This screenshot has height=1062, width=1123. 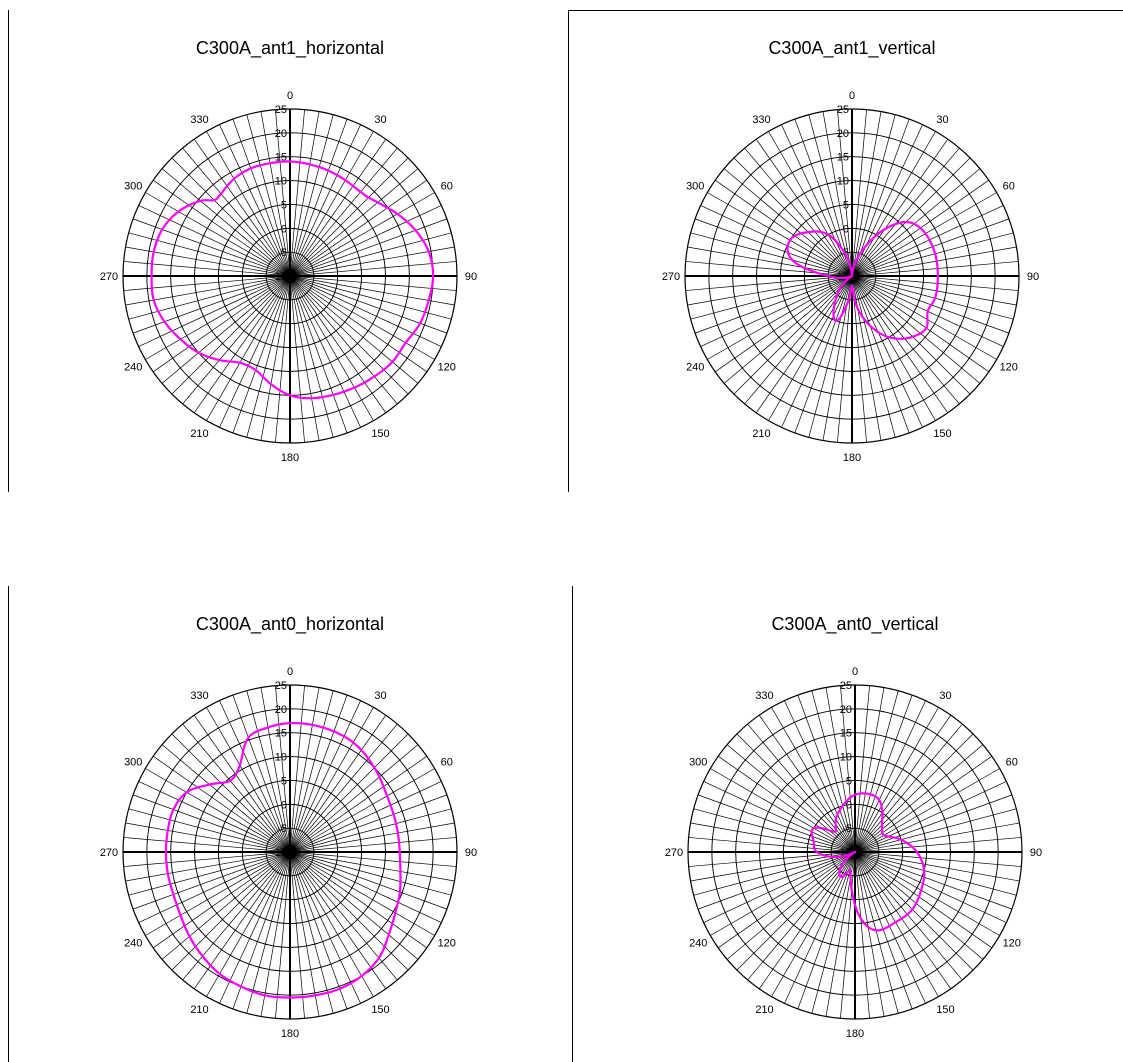 I want to click on radial-label: 10, so click(x=281, y=758).